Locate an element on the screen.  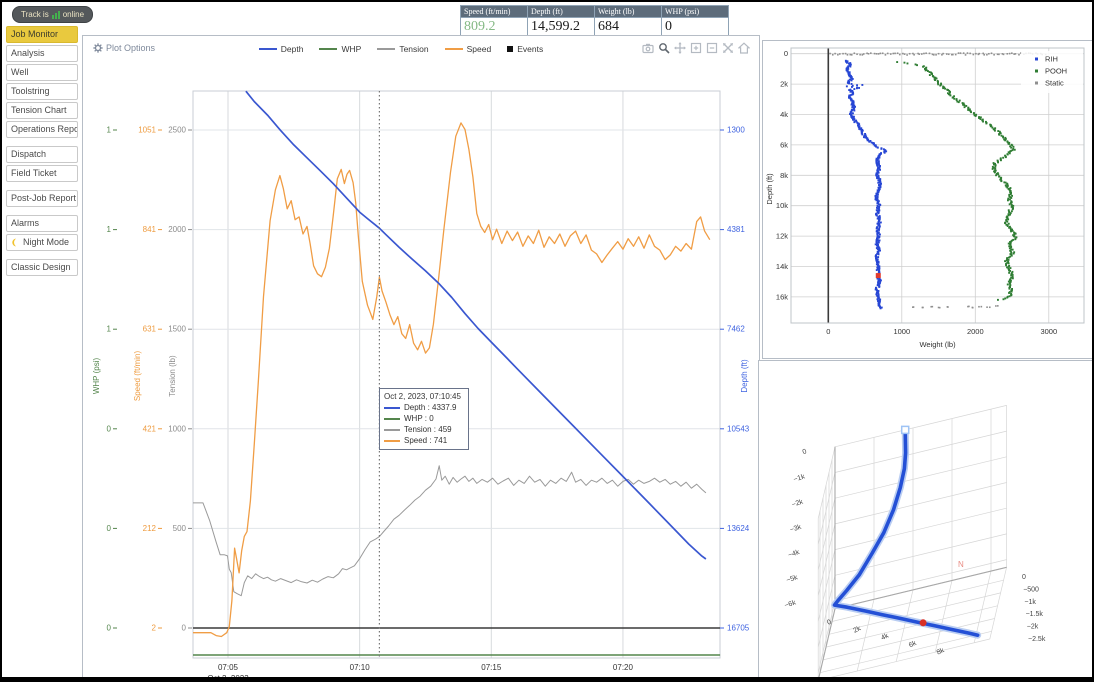
tooltip-row-whp: WHP : 0 is located at coordinates (422, 418).